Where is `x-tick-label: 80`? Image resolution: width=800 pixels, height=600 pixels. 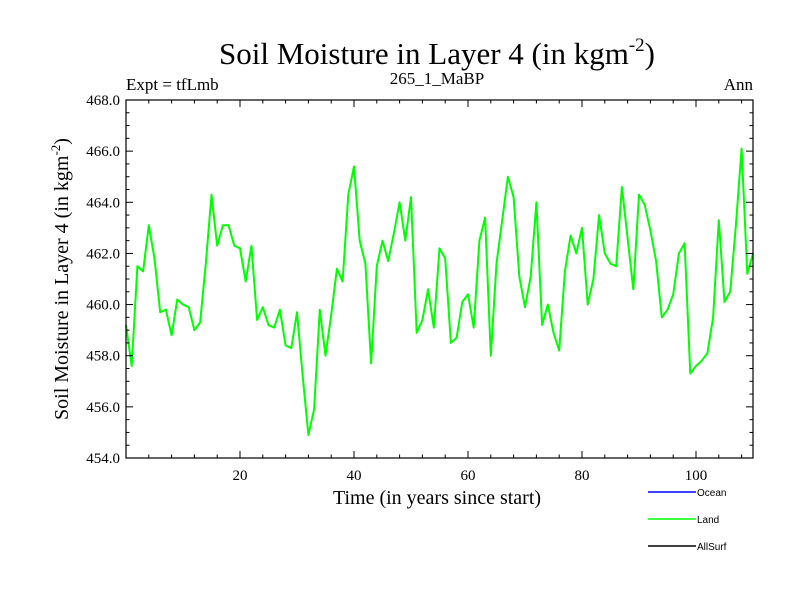
x-tick-label: 80 is located at coordinates (582, 476).